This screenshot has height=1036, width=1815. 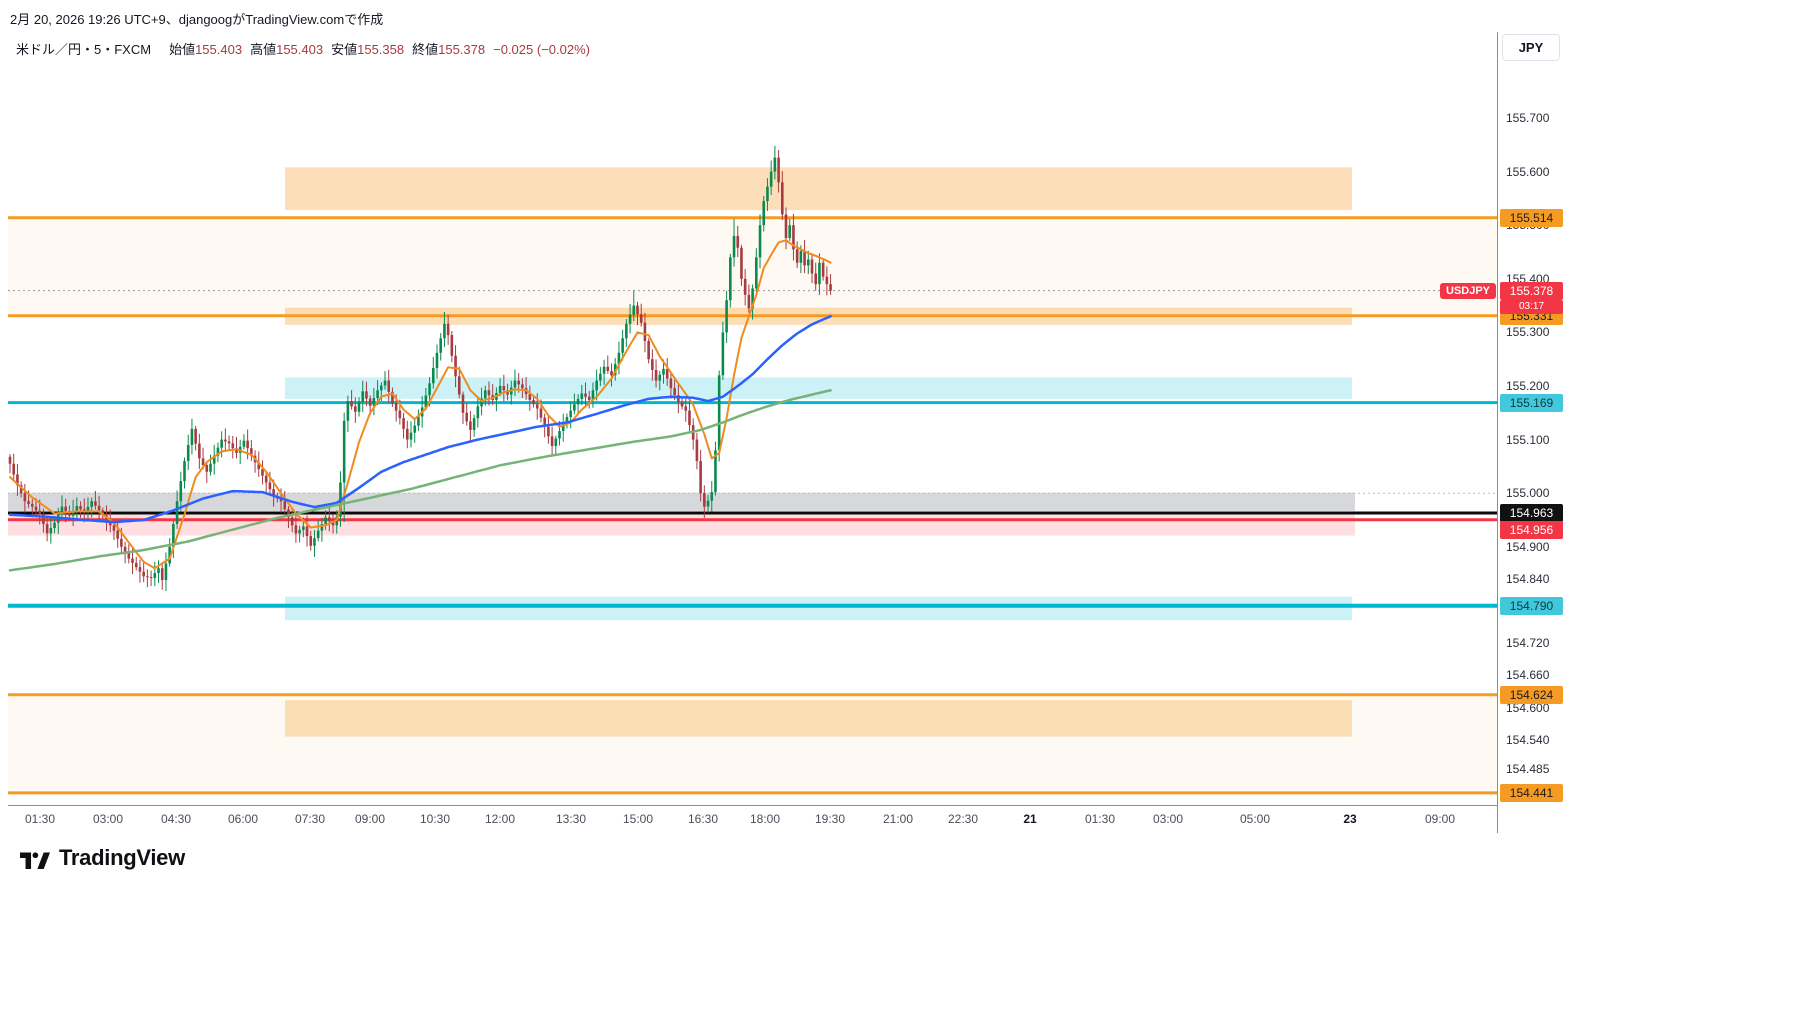 I want to click on last-price-badge: 155.378, so click(x=1531, y=290).